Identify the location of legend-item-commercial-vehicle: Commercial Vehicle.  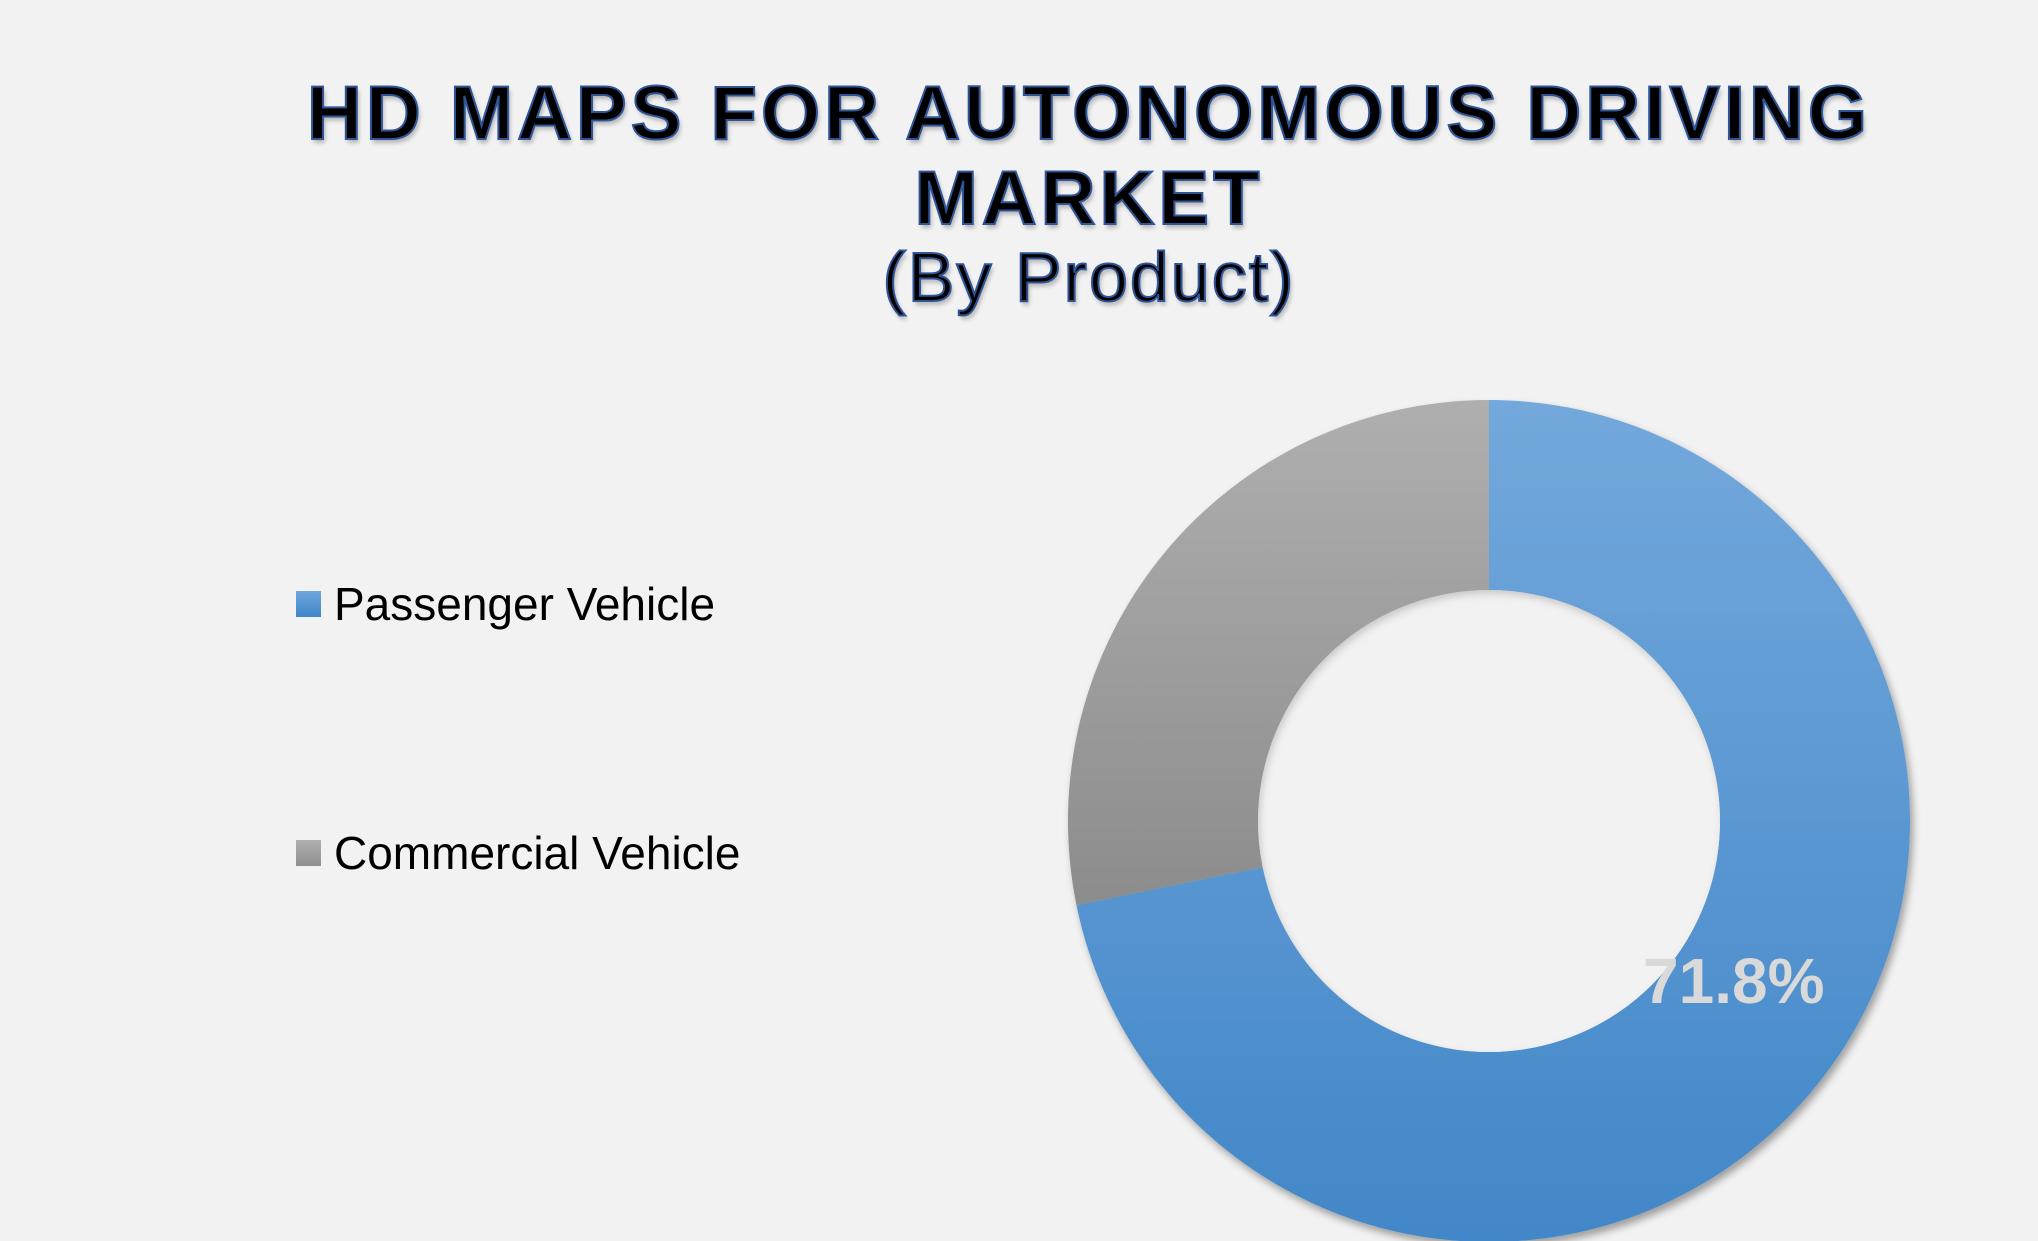
(518, 853).